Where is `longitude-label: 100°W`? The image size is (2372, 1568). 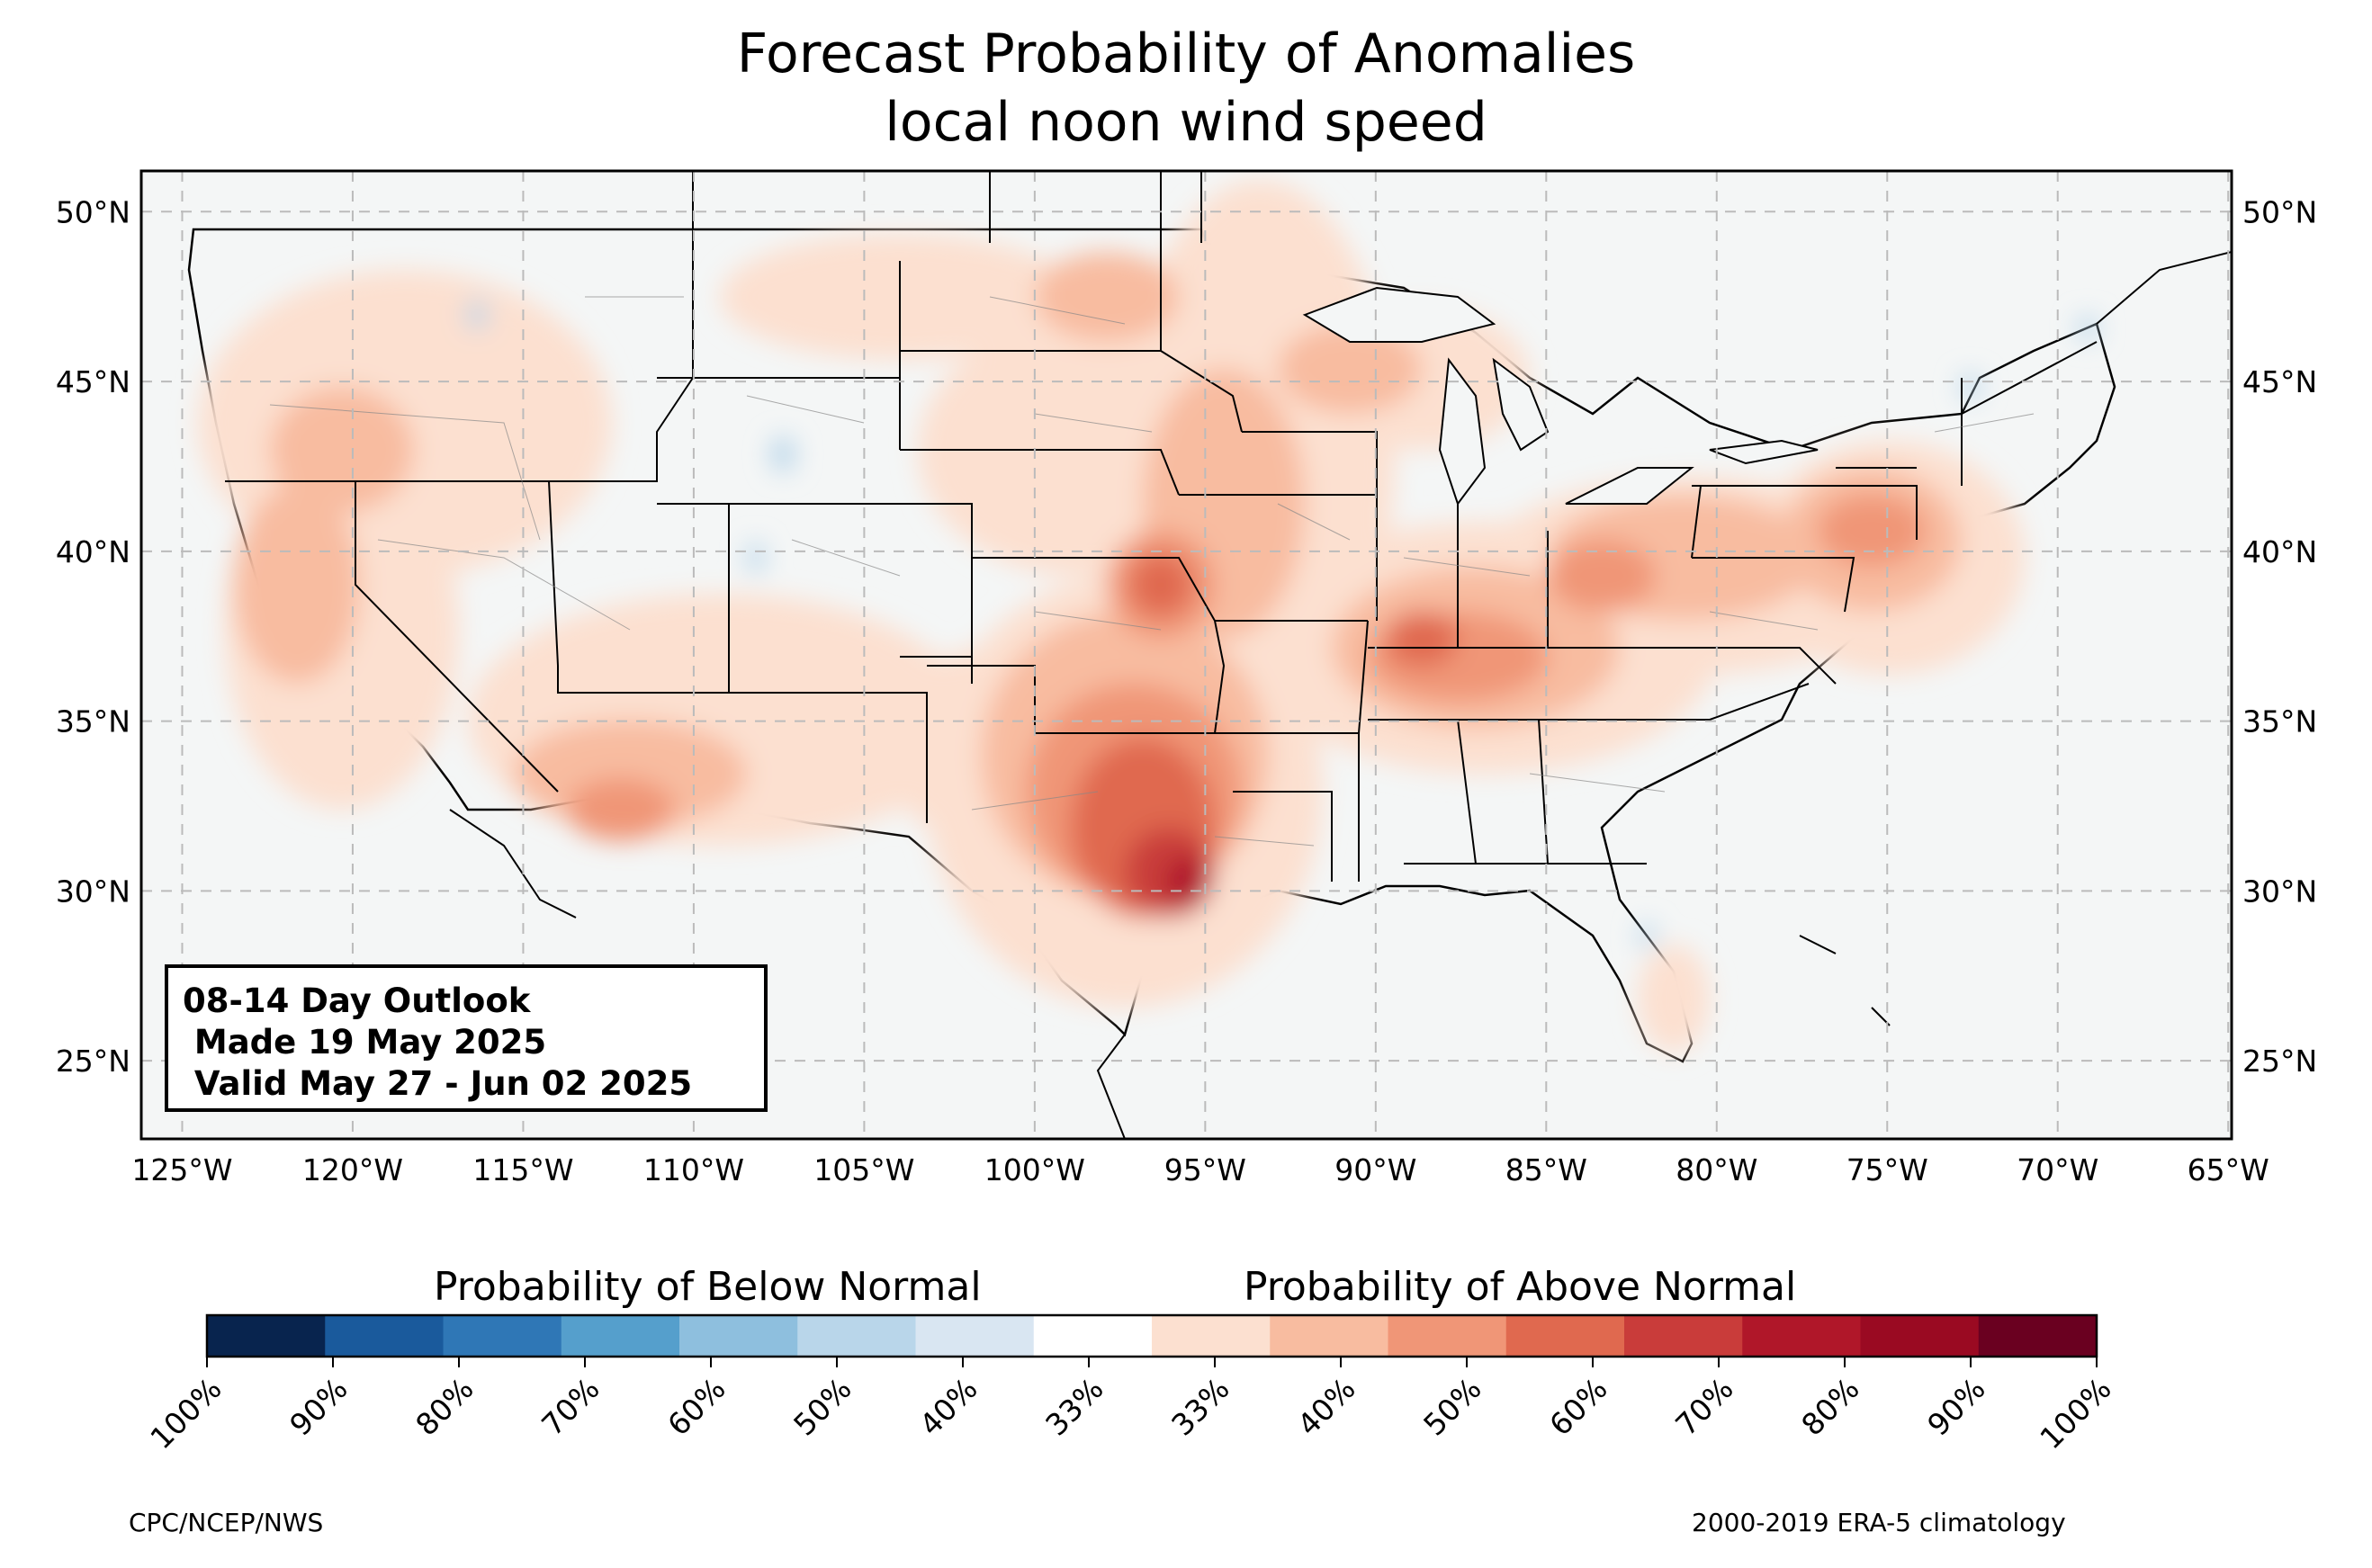
longitude-label: 100°W is located at coordinates (1034, 1169).